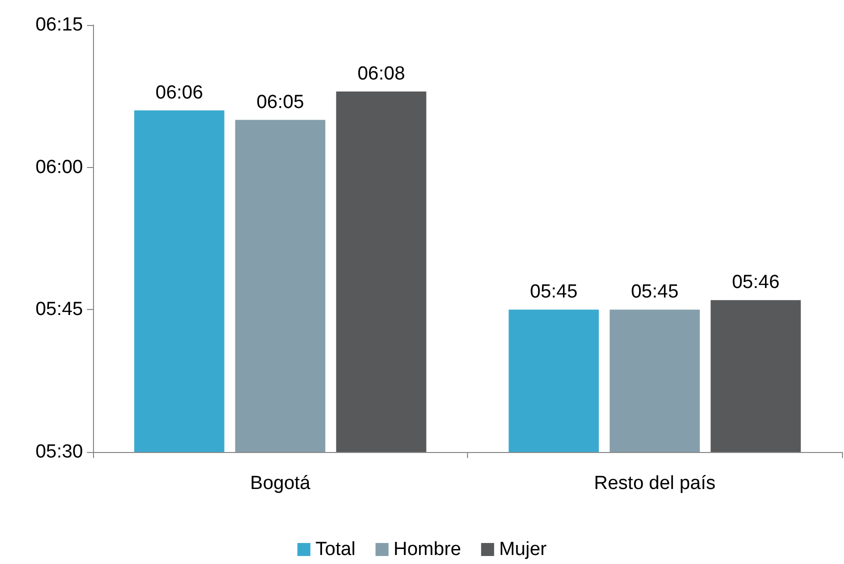  I want to click on data-label: 06:08, so click(381, 73).